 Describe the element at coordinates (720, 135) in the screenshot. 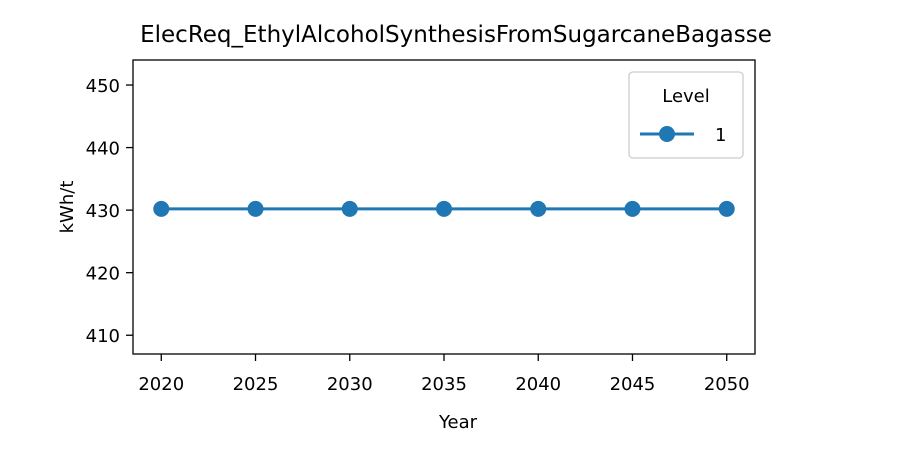

I see `legend-entry-label: 1` at that location.